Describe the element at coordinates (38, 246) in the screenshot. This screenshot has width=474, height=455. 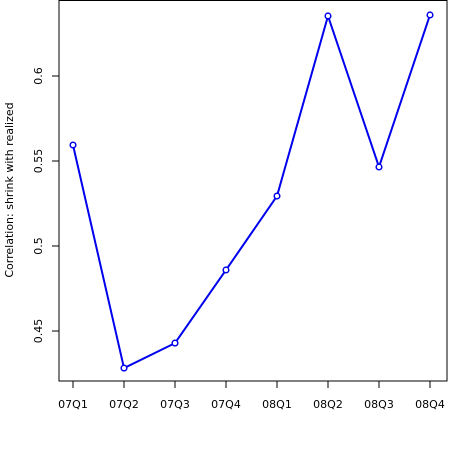
I see `y-tick-label: 0.5` at that location.